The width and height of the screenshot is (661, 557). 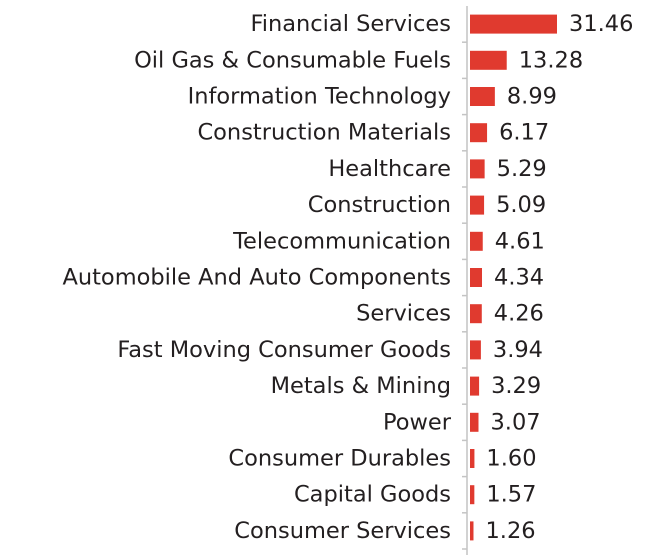 I want to click on data-label: 1.57, so click(x=511, y=495).